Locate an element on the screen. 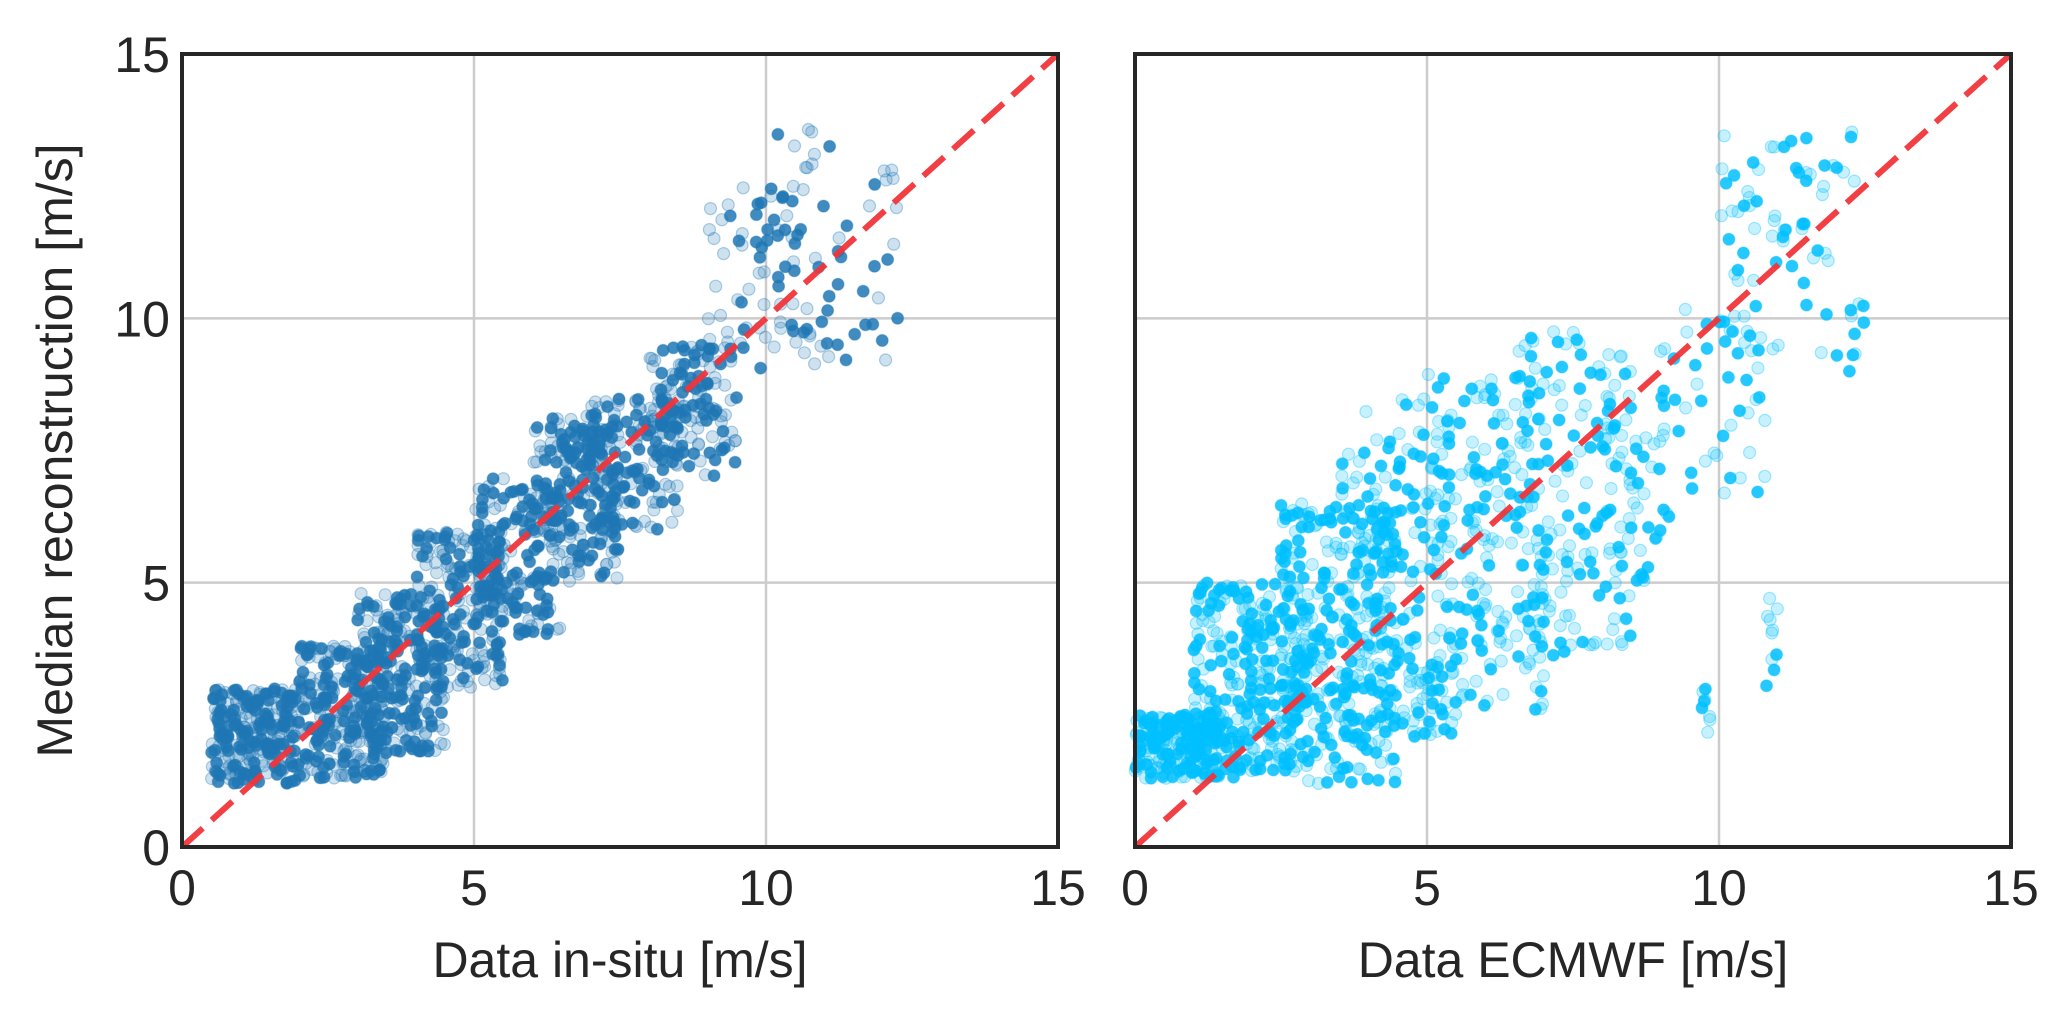 The height and width of the screenshot is (1015, 2067). y-axis-label: Median reconstruction [m/s] is located at coordinates (55, 450).